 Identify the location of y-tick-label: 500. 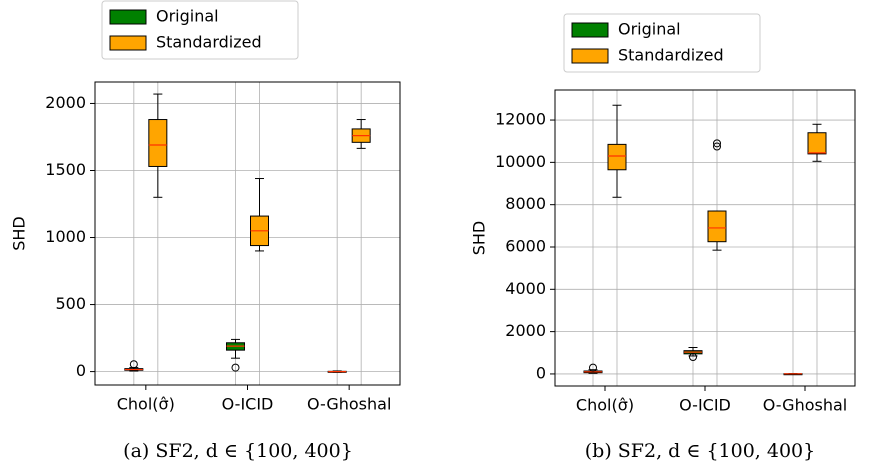
(70, 303).